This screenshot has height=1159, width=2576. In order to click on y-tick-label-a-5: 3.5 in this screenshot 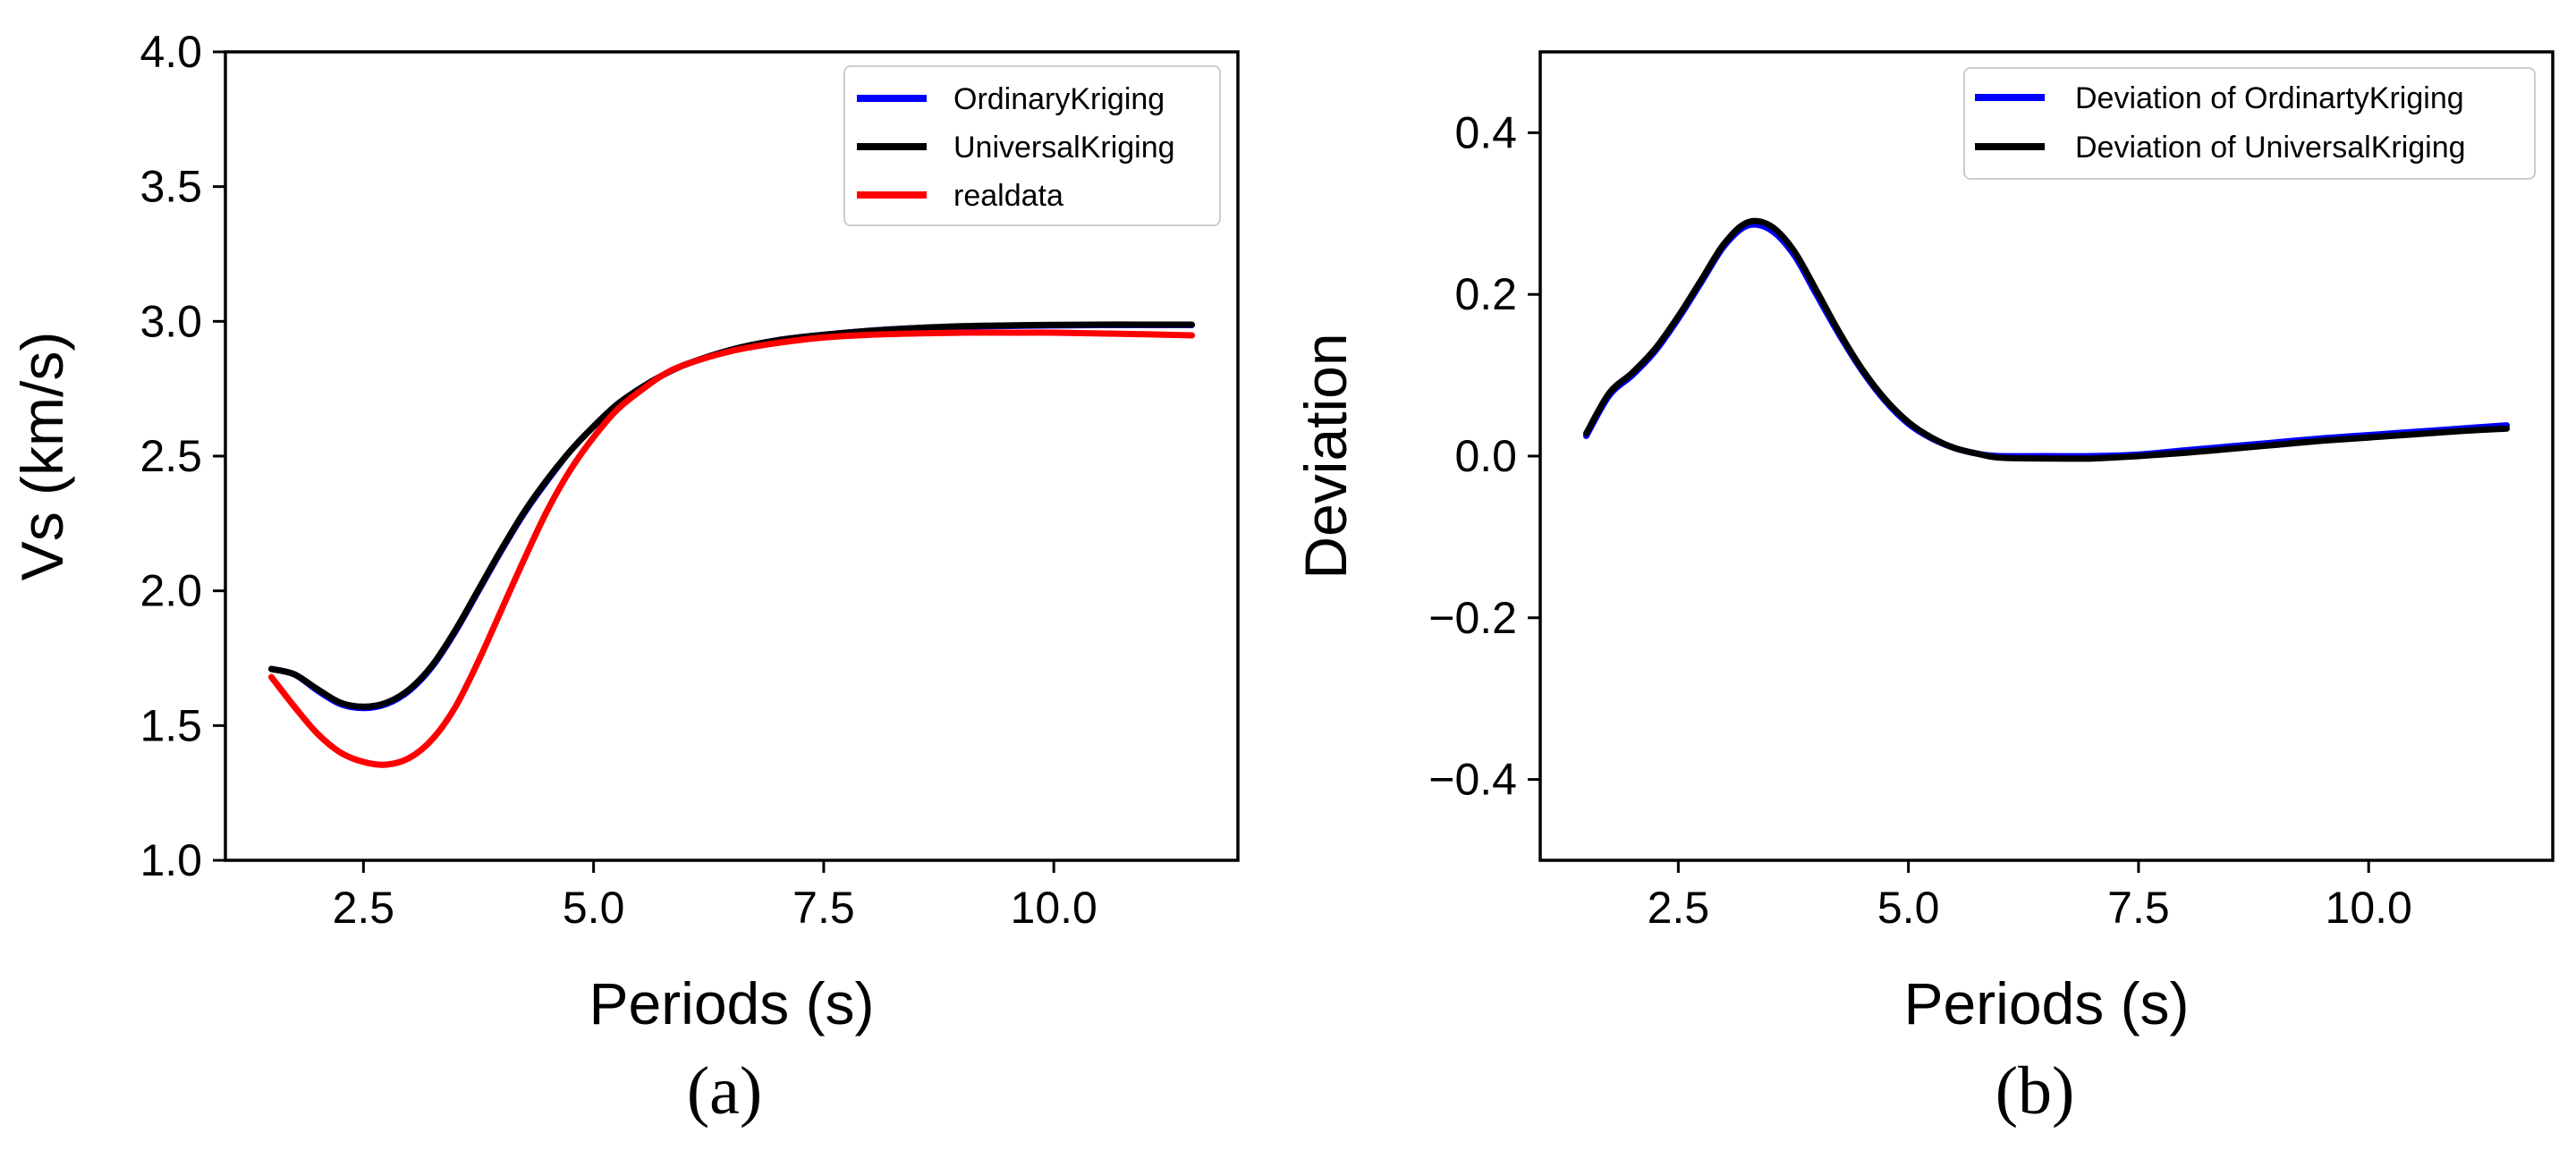, I will do `click(171, 187)`.